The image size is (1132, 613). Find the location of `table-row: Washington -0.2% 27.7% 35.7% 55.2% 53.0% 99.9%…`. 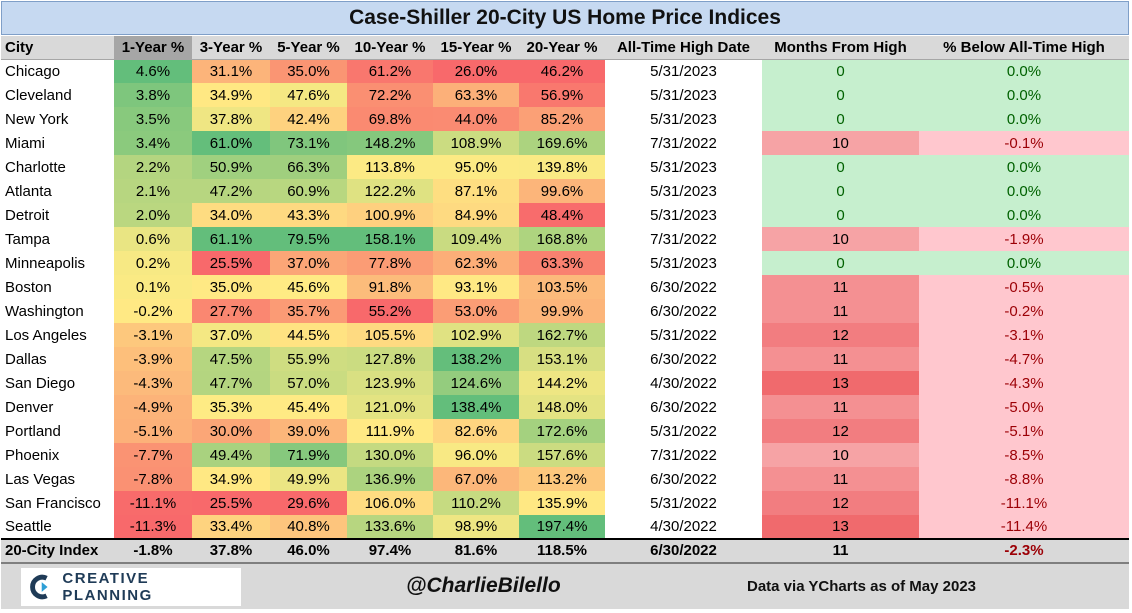

table-row: Washington -0.2% 27.7% 35.7% 55.2% 53.0% 99.9%… is located at coordinates (565, 311).